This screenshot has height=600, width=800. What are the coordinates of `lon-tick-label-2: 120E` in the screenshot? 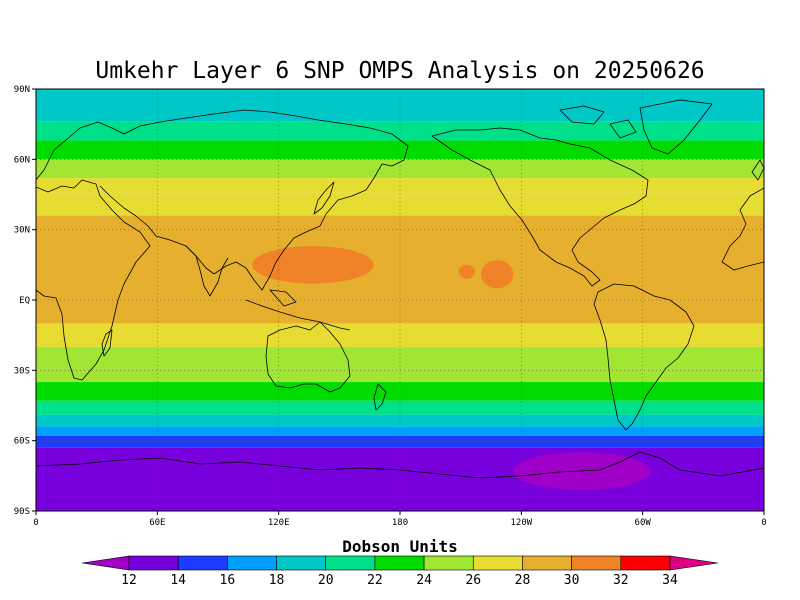 It's located at (279, 523).